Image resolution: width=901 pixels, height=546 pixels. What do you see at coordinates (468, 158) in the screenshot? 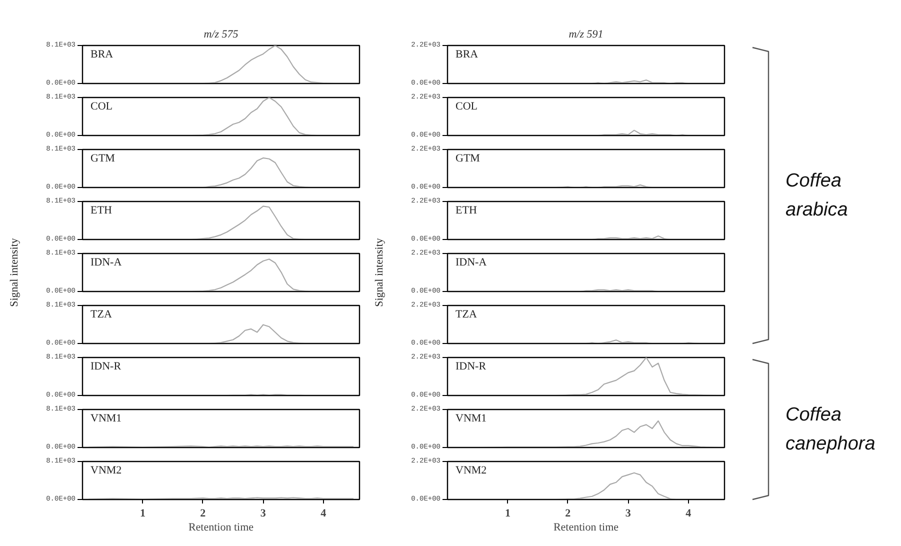
I see `annotation: GTM` at bounding box center [468, 158].